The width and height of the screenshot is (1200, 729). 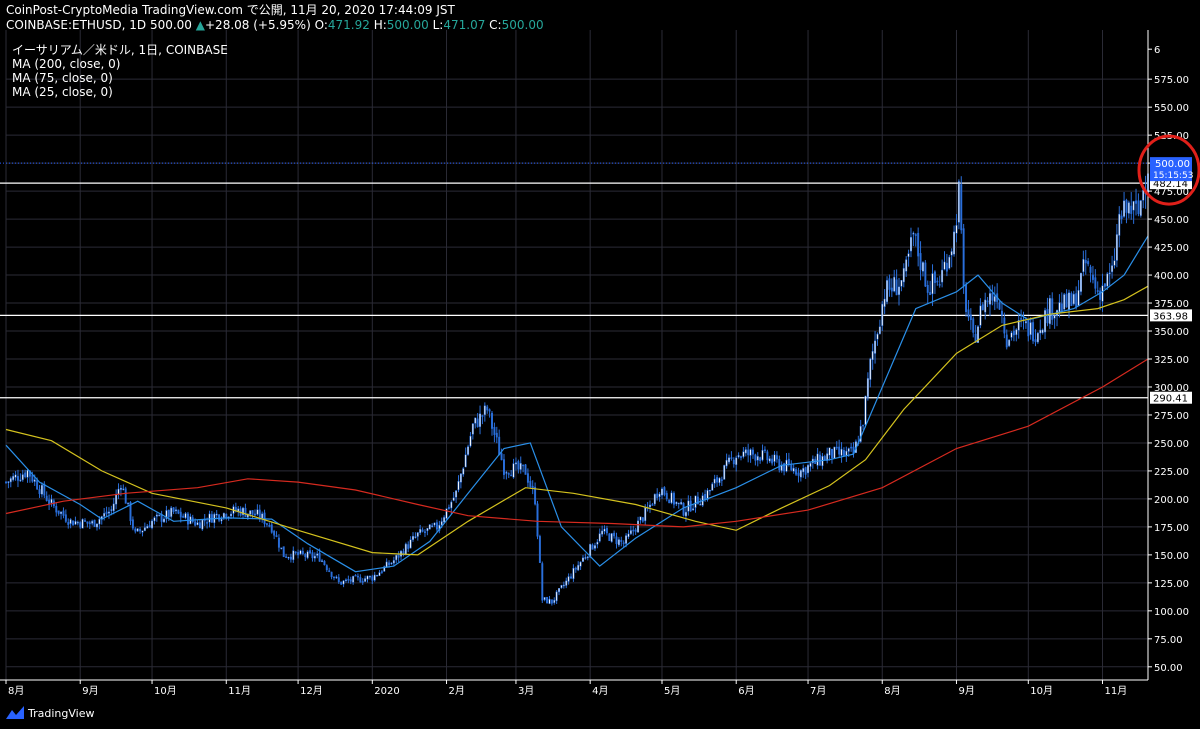 What do you see at coordinates (1171, 108) in the screenshot?
I see `price-tick-label: 550.00` at bounding box center [1171, 108].